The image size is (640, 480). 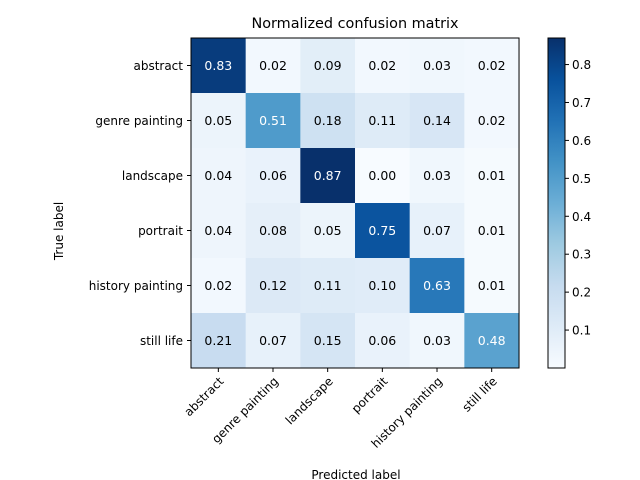 I want to click on y-tick-label: landscape, so click(x=152, y=176).